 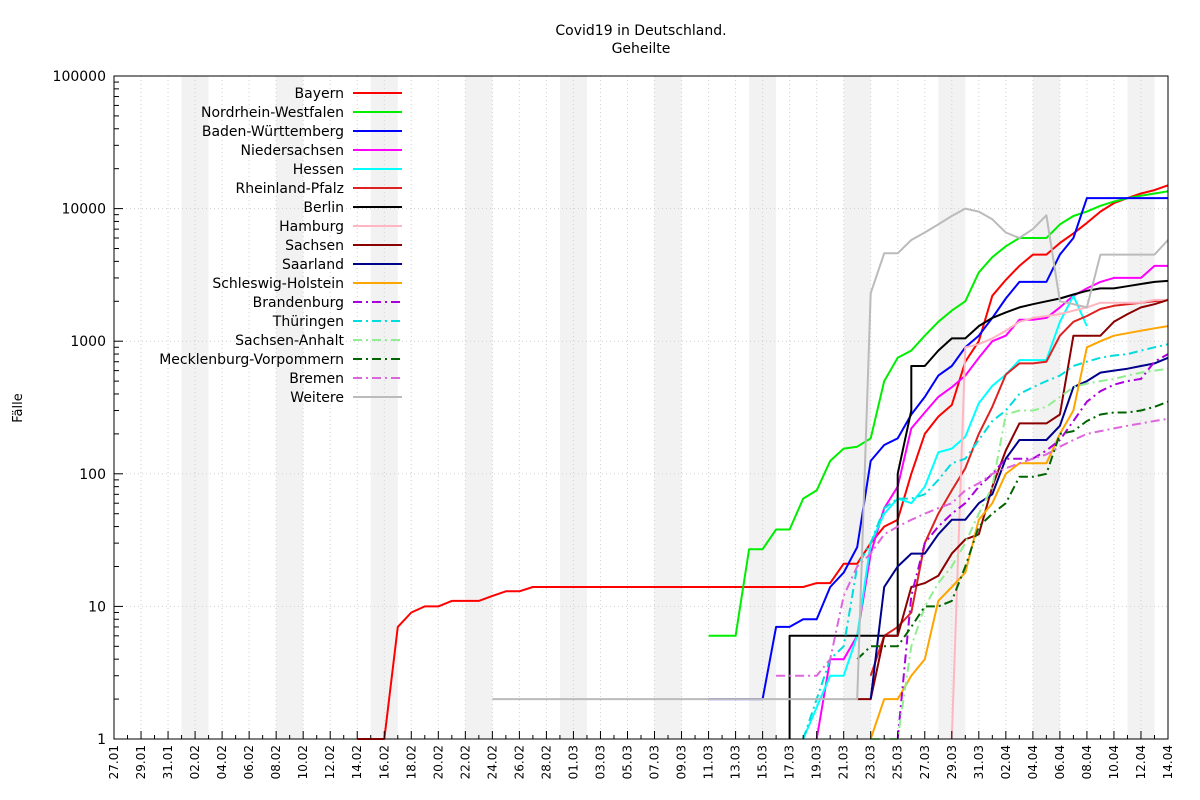 What do you see at coordinates (18, 407) in the screenshot?
I see `y-axis-label: Fälle` at bounding box center [18, 407].